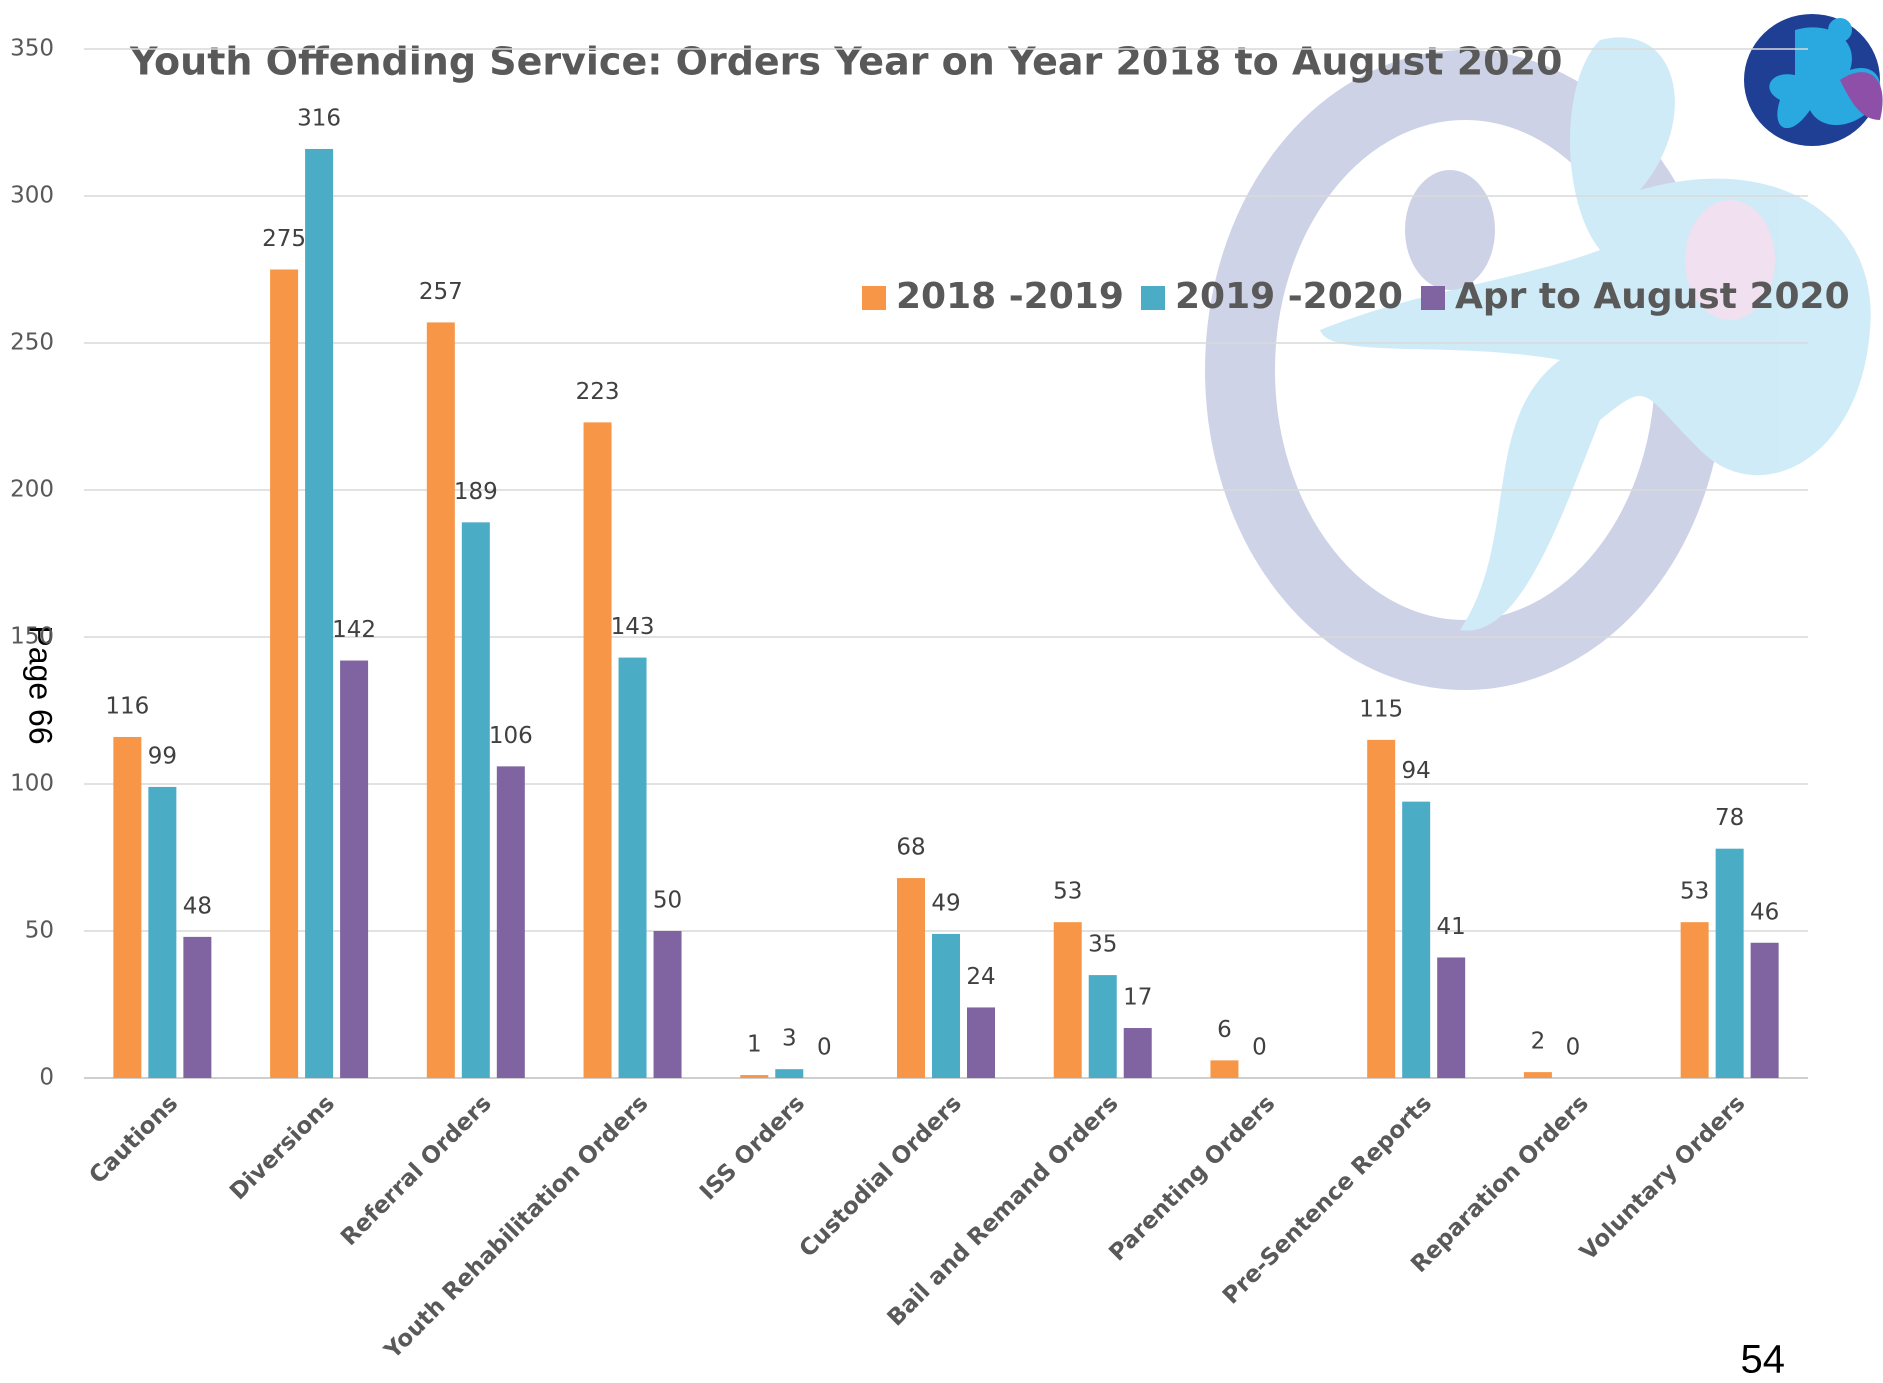 This screenshot has height=1383, width=1883. Describe the element at coordinates (752, 1147) in the screenshot. I see `x-tick-label: ISS Orders` at that location.